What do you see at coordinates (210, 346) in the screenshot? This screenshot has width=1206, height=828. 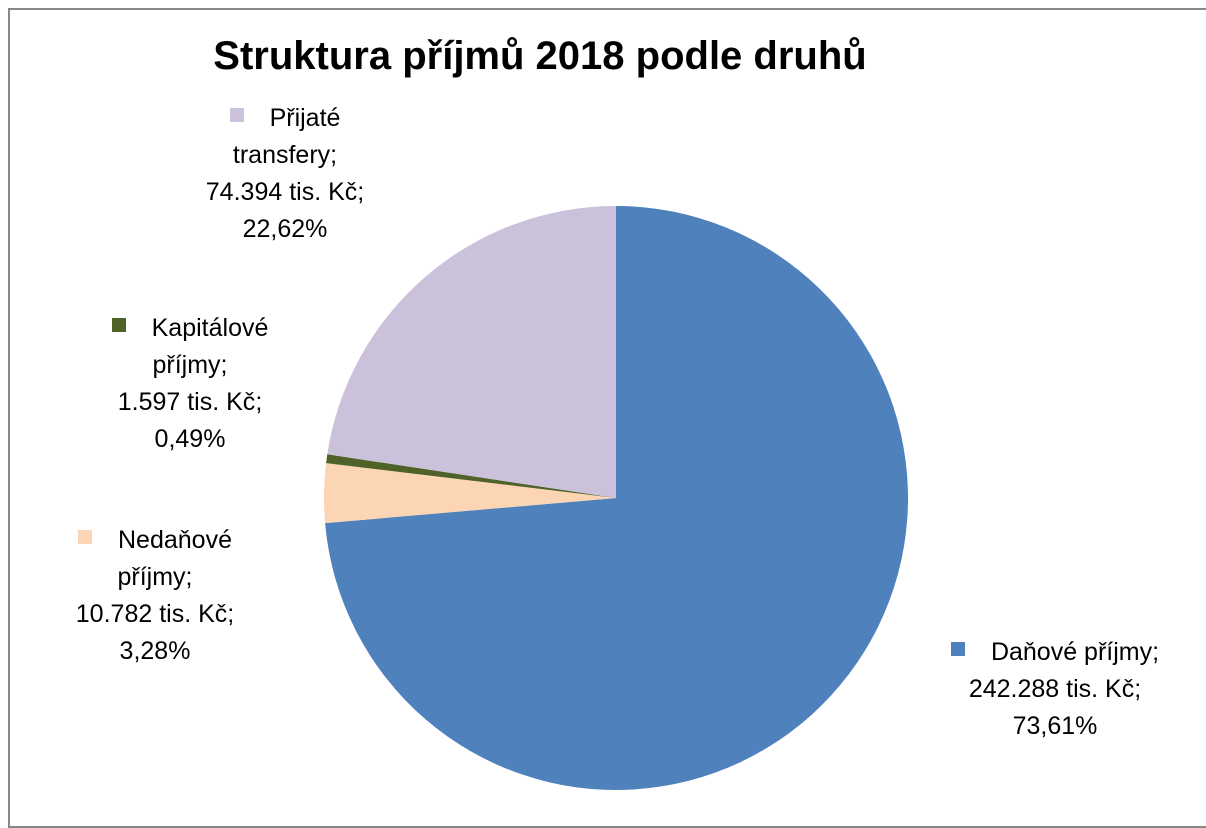 I see `category-label: Kapitálové příjmy` at bounding box center [210, 346].